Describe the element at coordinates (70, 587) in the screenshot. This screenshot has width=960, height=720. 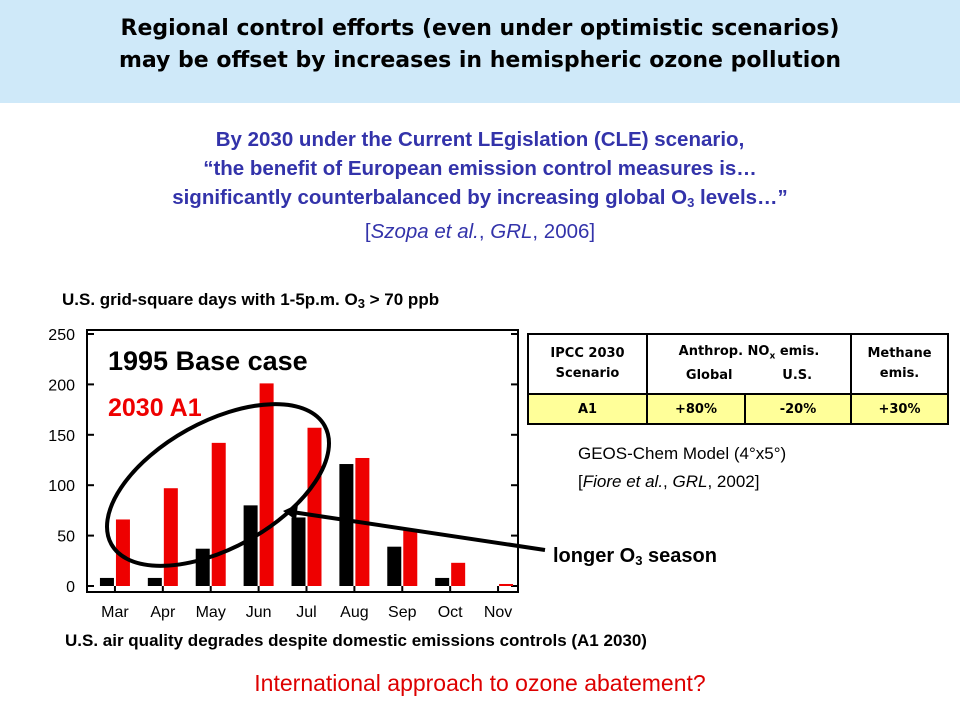
I see `y-tick-label: 0` at that location.